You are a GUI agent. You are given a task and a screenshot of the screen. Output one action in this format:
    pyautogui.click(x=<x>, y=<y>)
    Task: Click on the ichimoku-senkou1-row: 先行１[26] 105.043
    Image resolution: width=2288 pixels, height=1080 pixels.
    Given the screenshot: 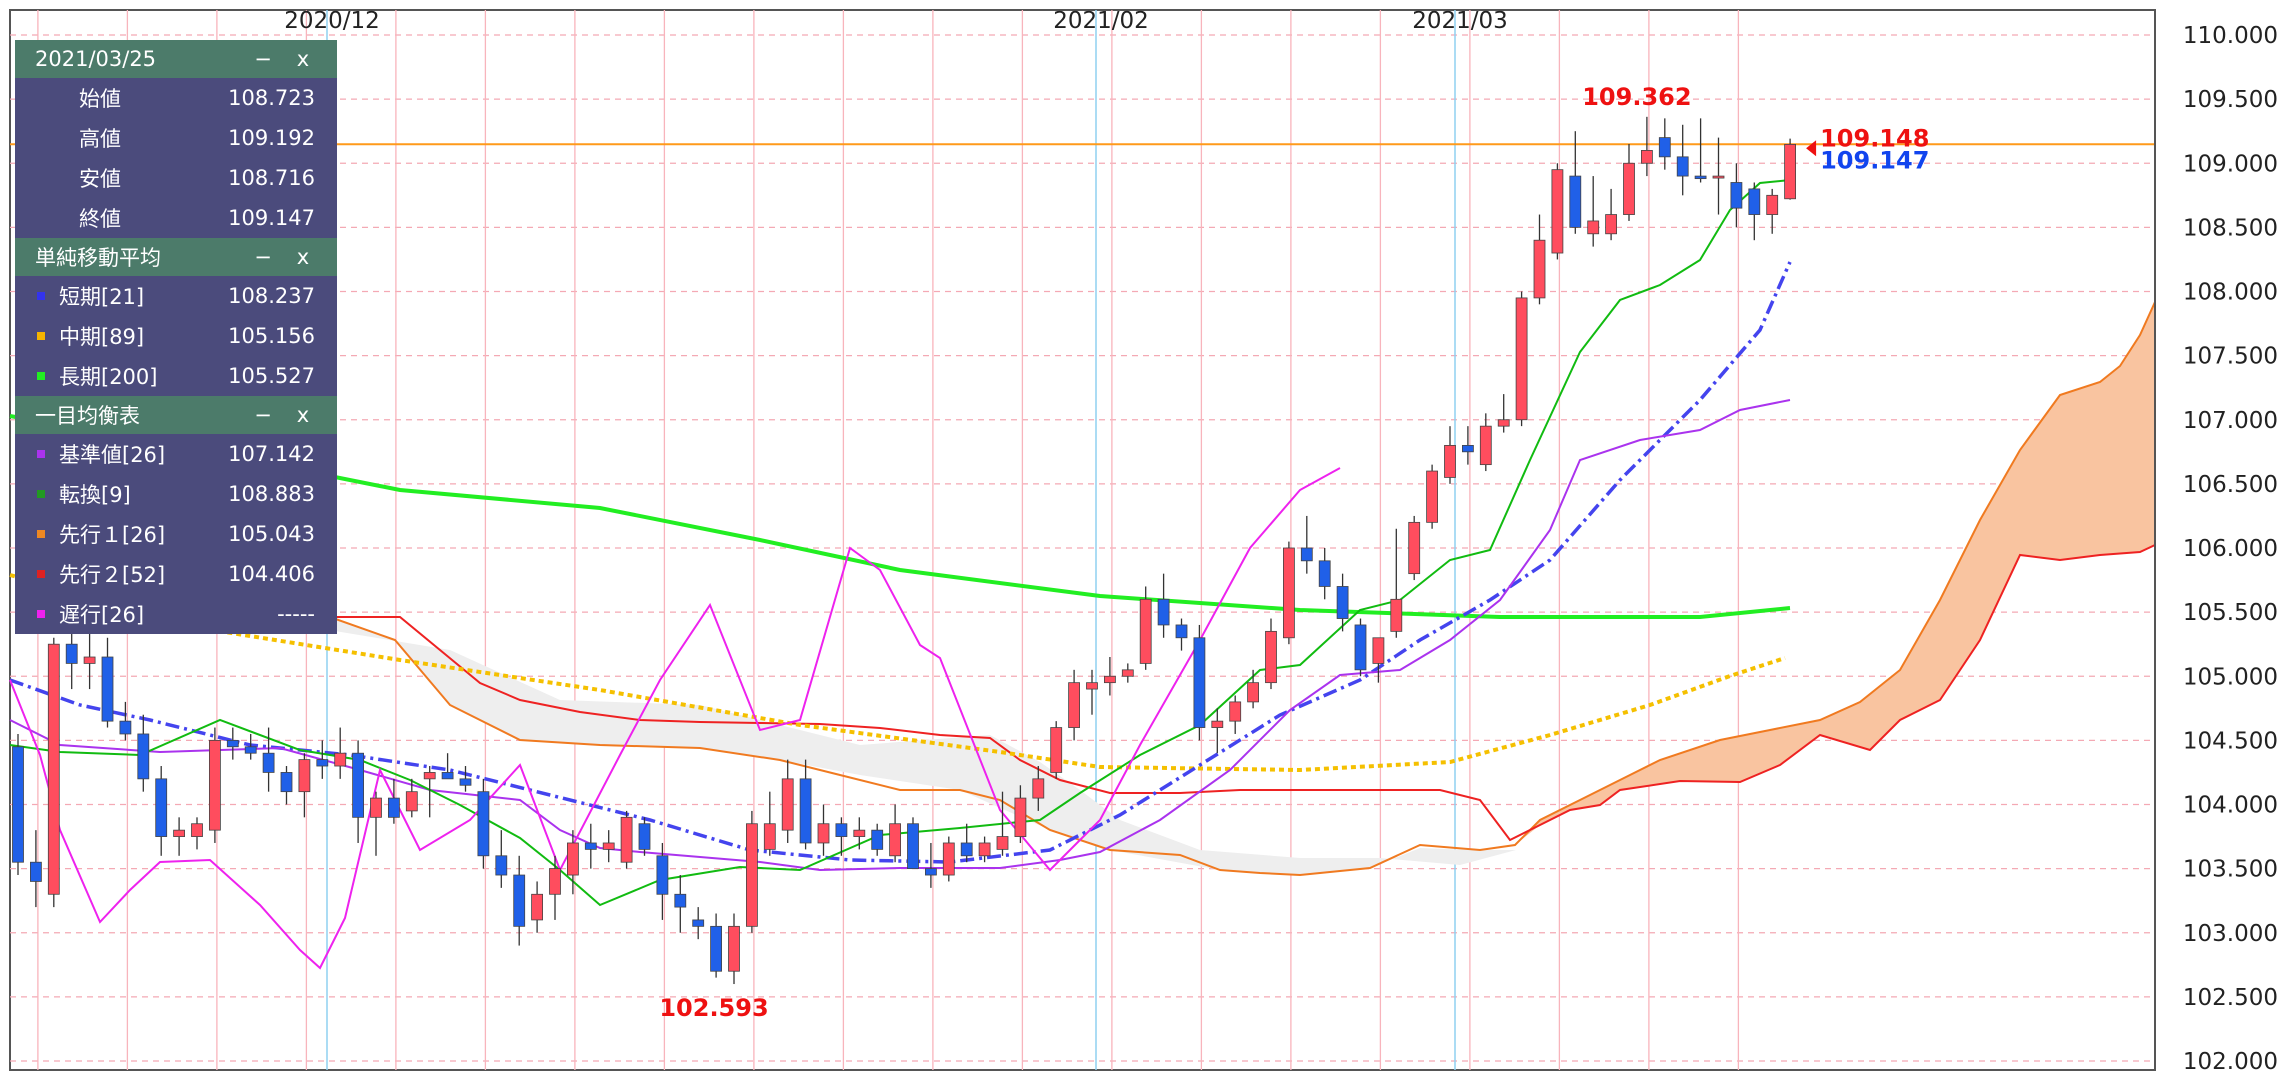 What is the action you would take?
    pyautogui.click(x=176, y=534)
    